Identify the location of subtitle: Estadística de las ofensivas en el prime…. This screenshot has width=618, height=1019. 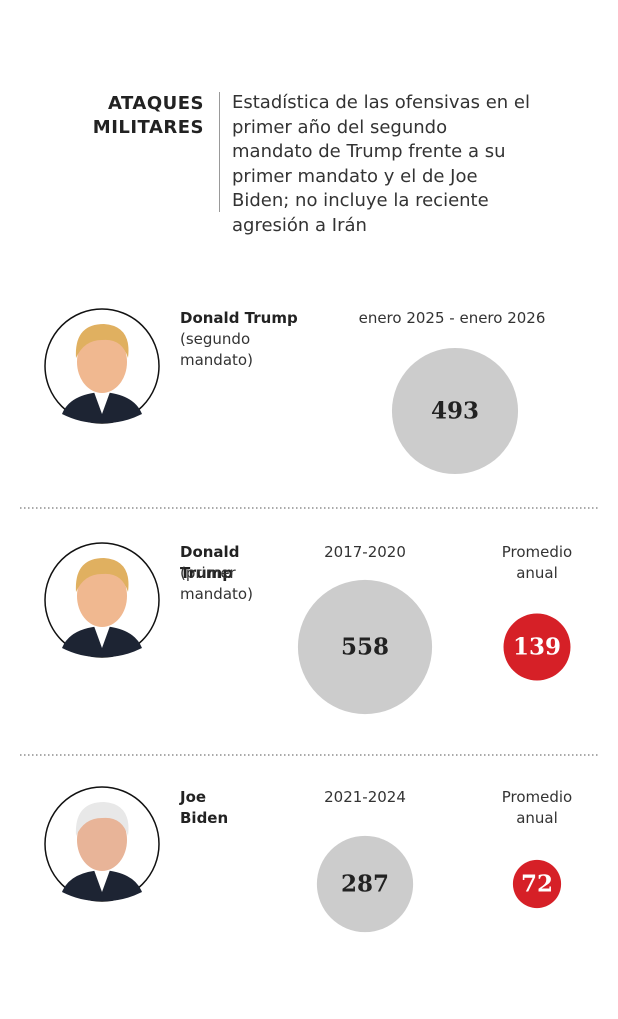
(381, 164).